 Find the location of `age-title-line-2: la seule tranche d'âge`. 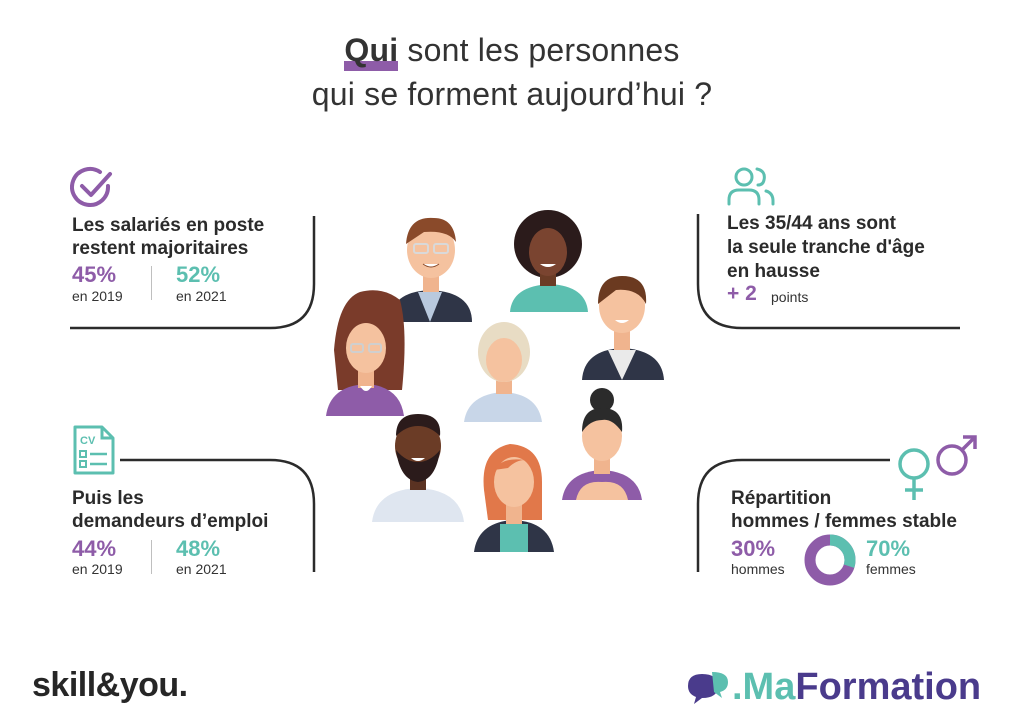

age-title-line-2: la seule tranche d'âge is located at coordinates (826, 247).